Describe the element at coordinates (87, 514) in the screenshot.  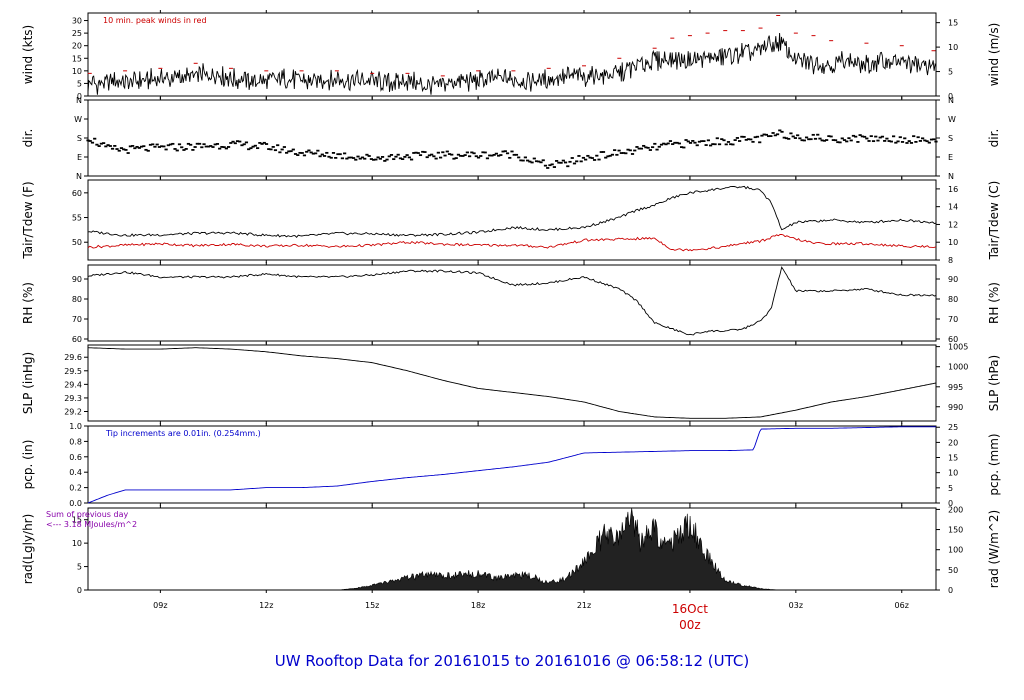
I see `annotation-rad-0: Sum of previous day` at that location.